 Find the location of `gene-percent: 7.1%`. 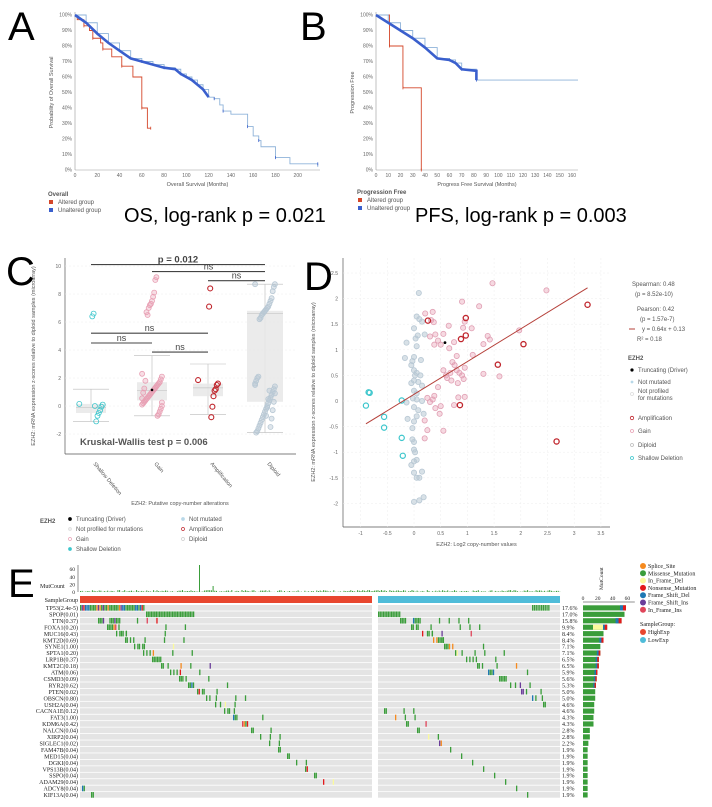

gene-percent: 7.1% is located at coordinates (568, 654).